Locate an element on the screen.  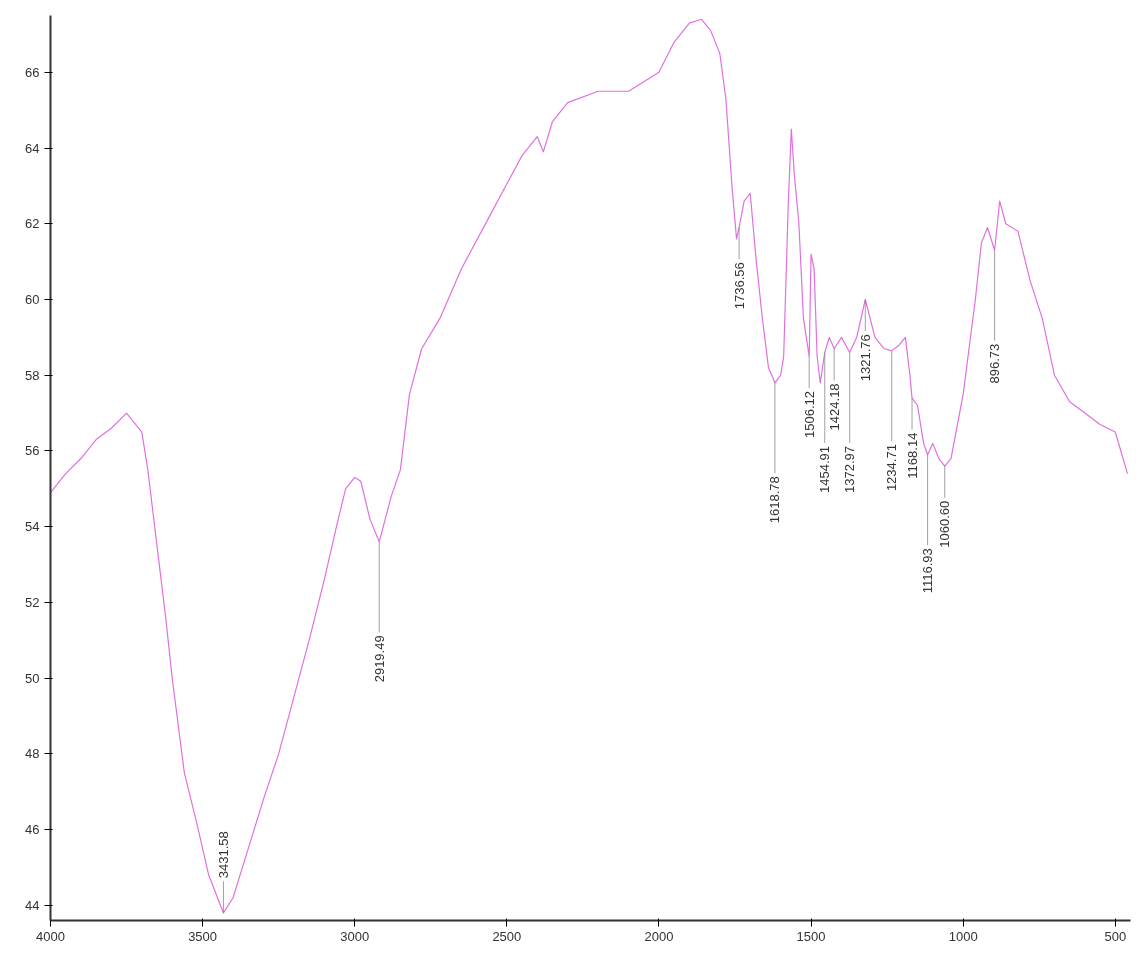
y-tick-label: 56 is located at coordinates (32, 451).